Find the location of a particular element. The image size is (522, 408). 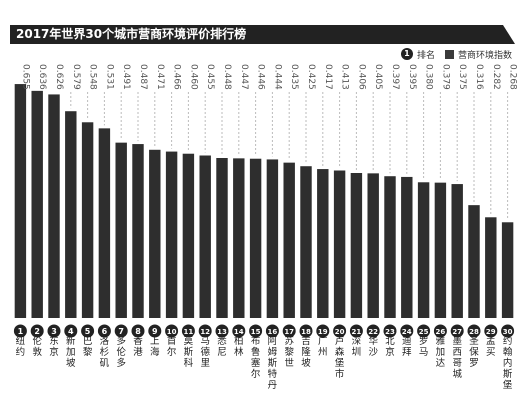

category-label: 迪拜 is located at coordinates (407, 346).